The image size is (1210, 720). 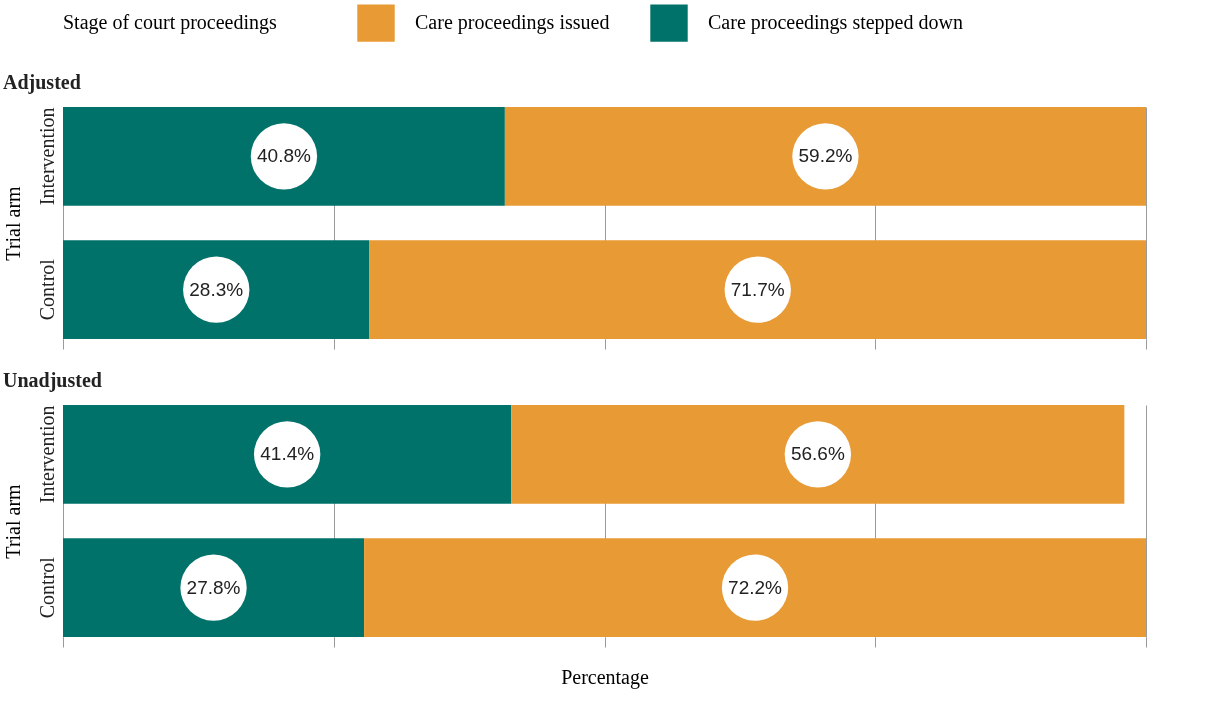 What do you see at coordinates (835, 23) in the screenshot?
I see `legend-label: Care proceedings stepped down` at bounding box center [835, 23].